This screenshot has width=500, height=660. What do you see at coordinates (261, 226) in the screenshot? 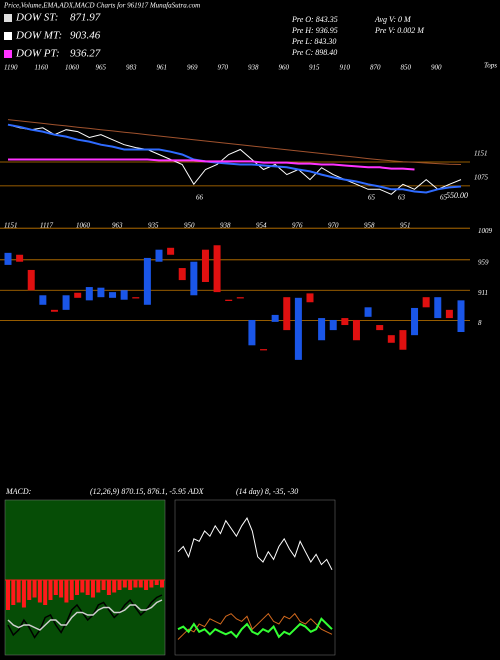
I see `top-label: 954` at bounding box center [261, 226].